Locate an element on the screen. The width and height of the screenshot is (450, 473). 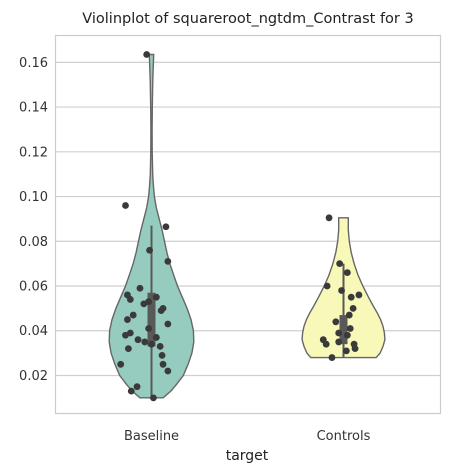
y-tick-label: 0.08 is located at coordinates (33, 242).